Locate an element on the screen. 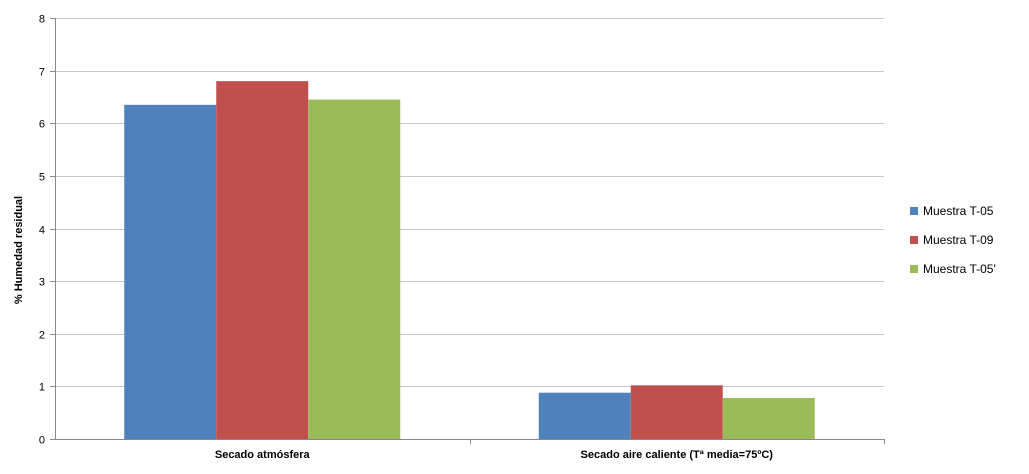 Image resolution: width=1029 pixels, height=474 pixels. y-tick-label: 5 is located at coordinates (42, 178).